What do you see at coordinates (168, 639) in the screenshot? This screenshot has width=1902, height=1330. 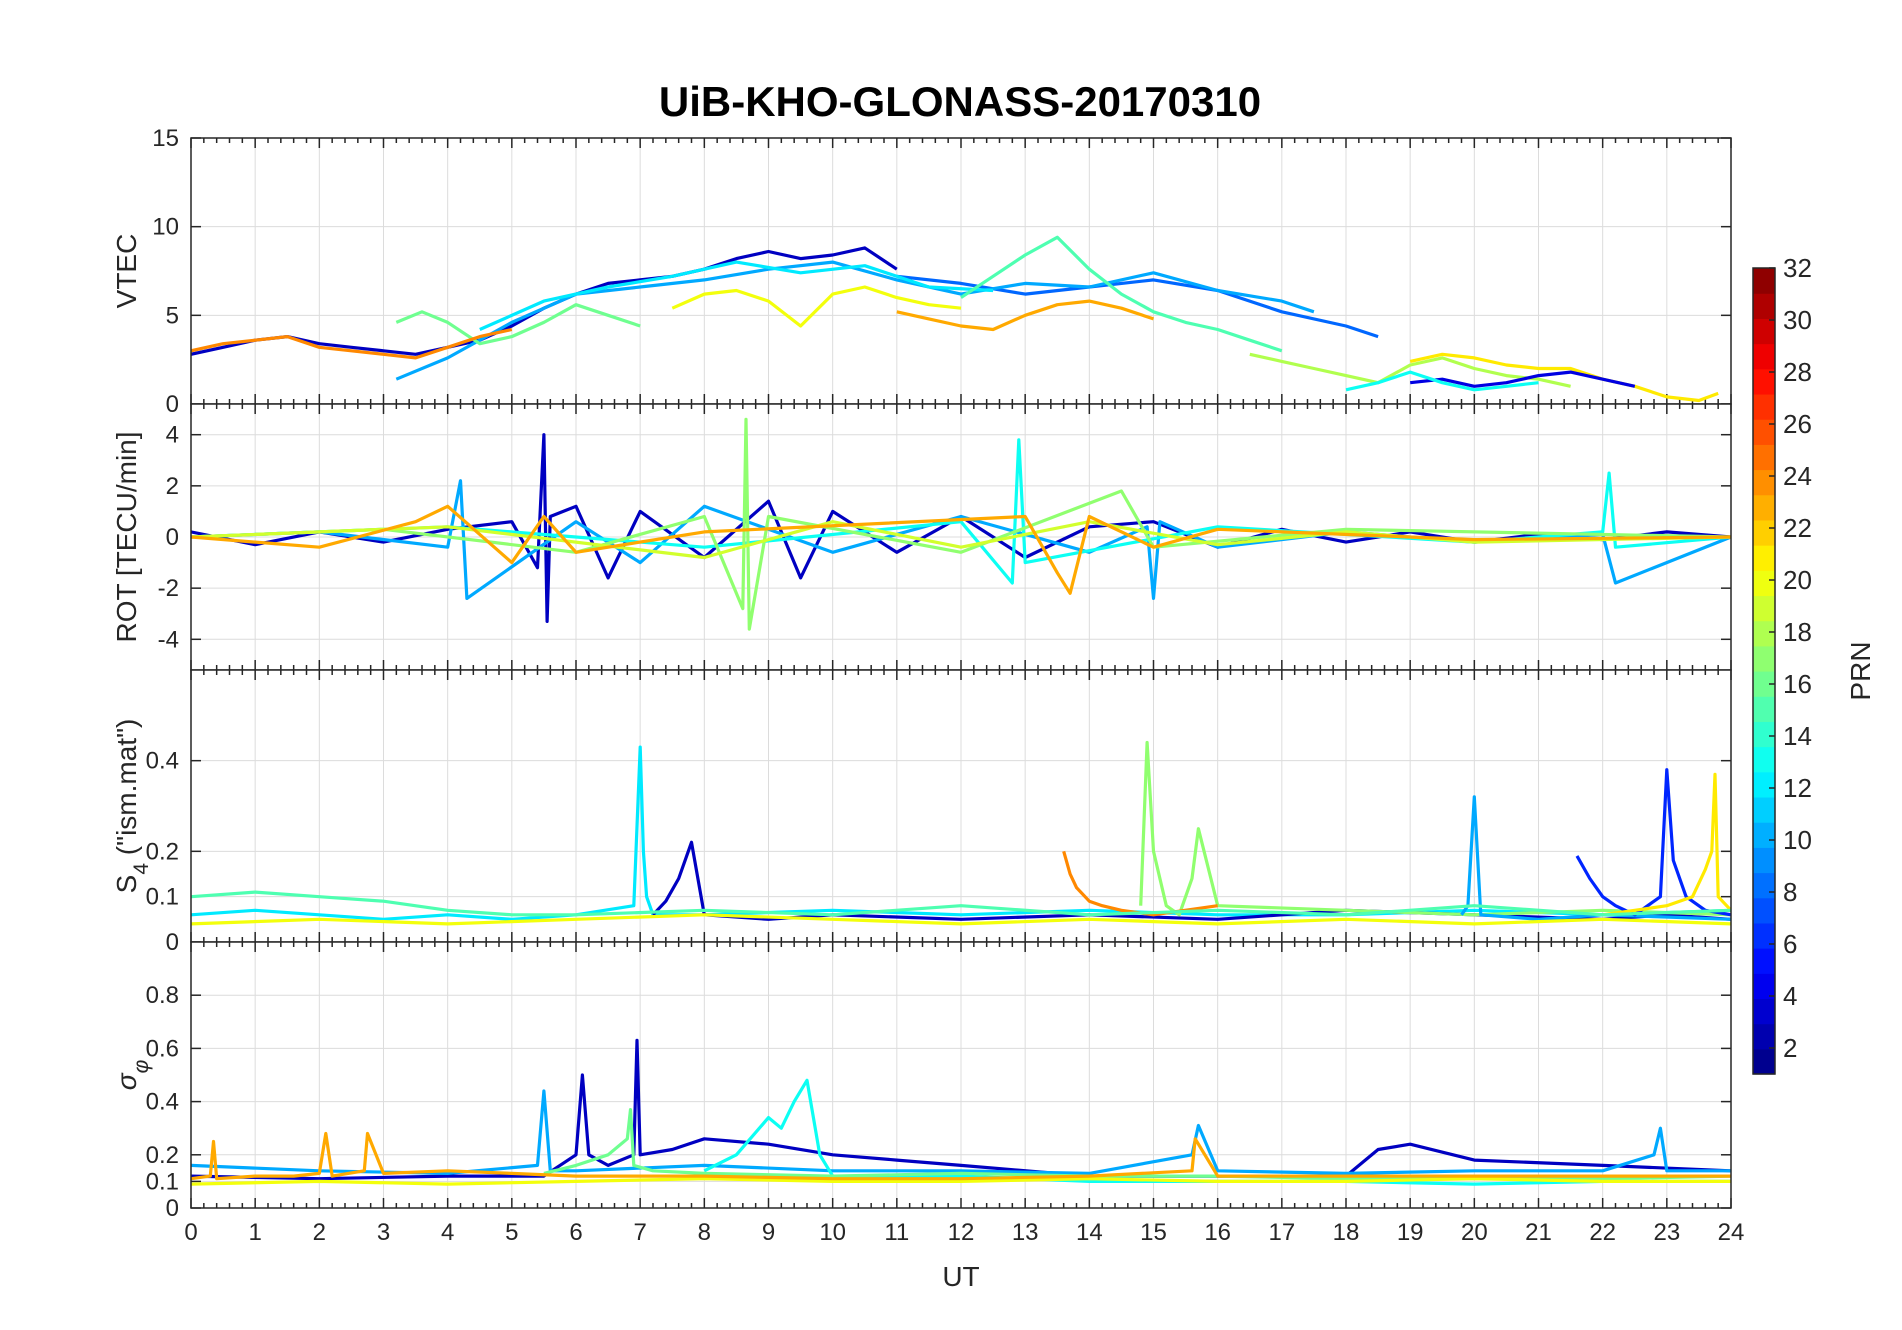 I see `y-tick-label: -4` at bounding box center [168, 639].